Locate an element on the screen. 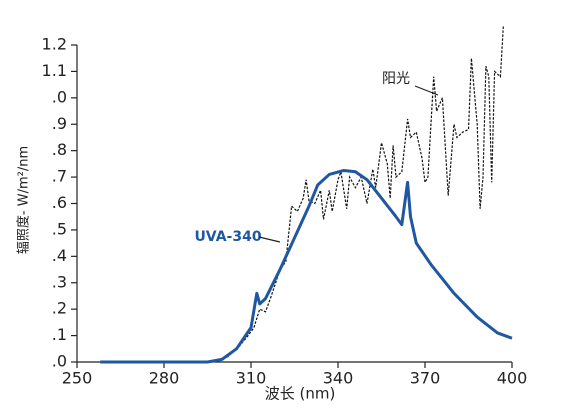  x-tick-label: 310 is located at coordinates (251, 378).